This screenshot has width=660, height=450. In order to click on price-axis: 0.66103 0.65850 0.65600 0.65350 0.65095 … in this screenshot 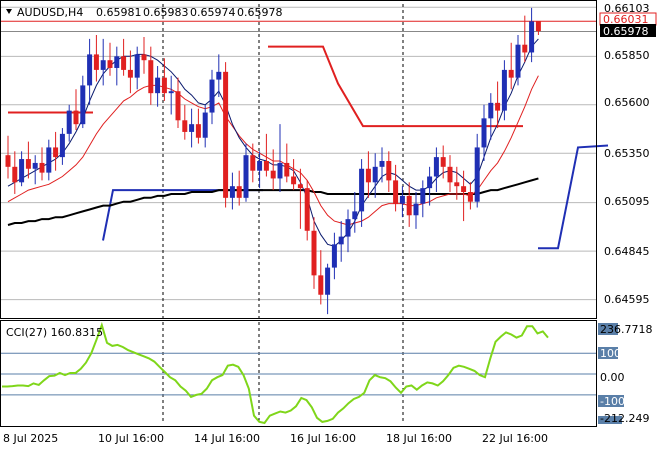, I will do `click(627, 154)`.